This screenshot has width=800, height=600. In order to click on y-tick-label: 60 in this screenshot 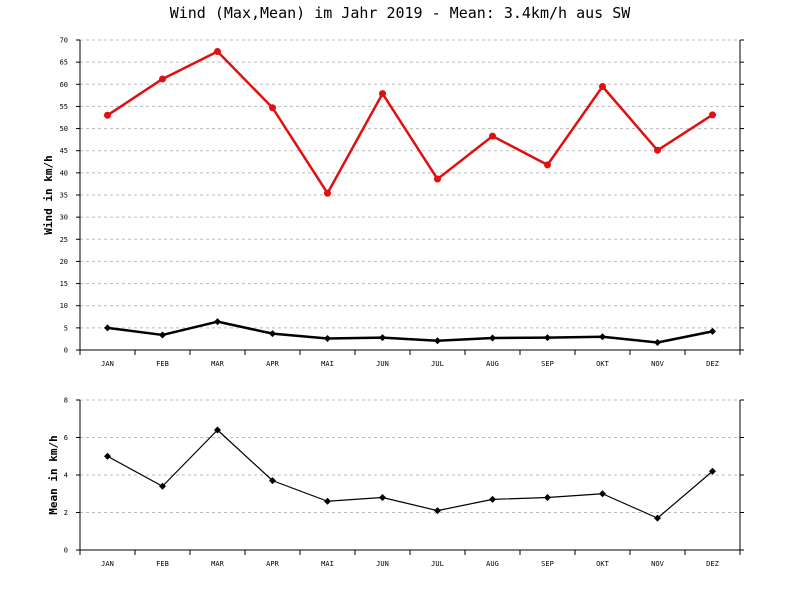, I will do `click(64, 85)`.